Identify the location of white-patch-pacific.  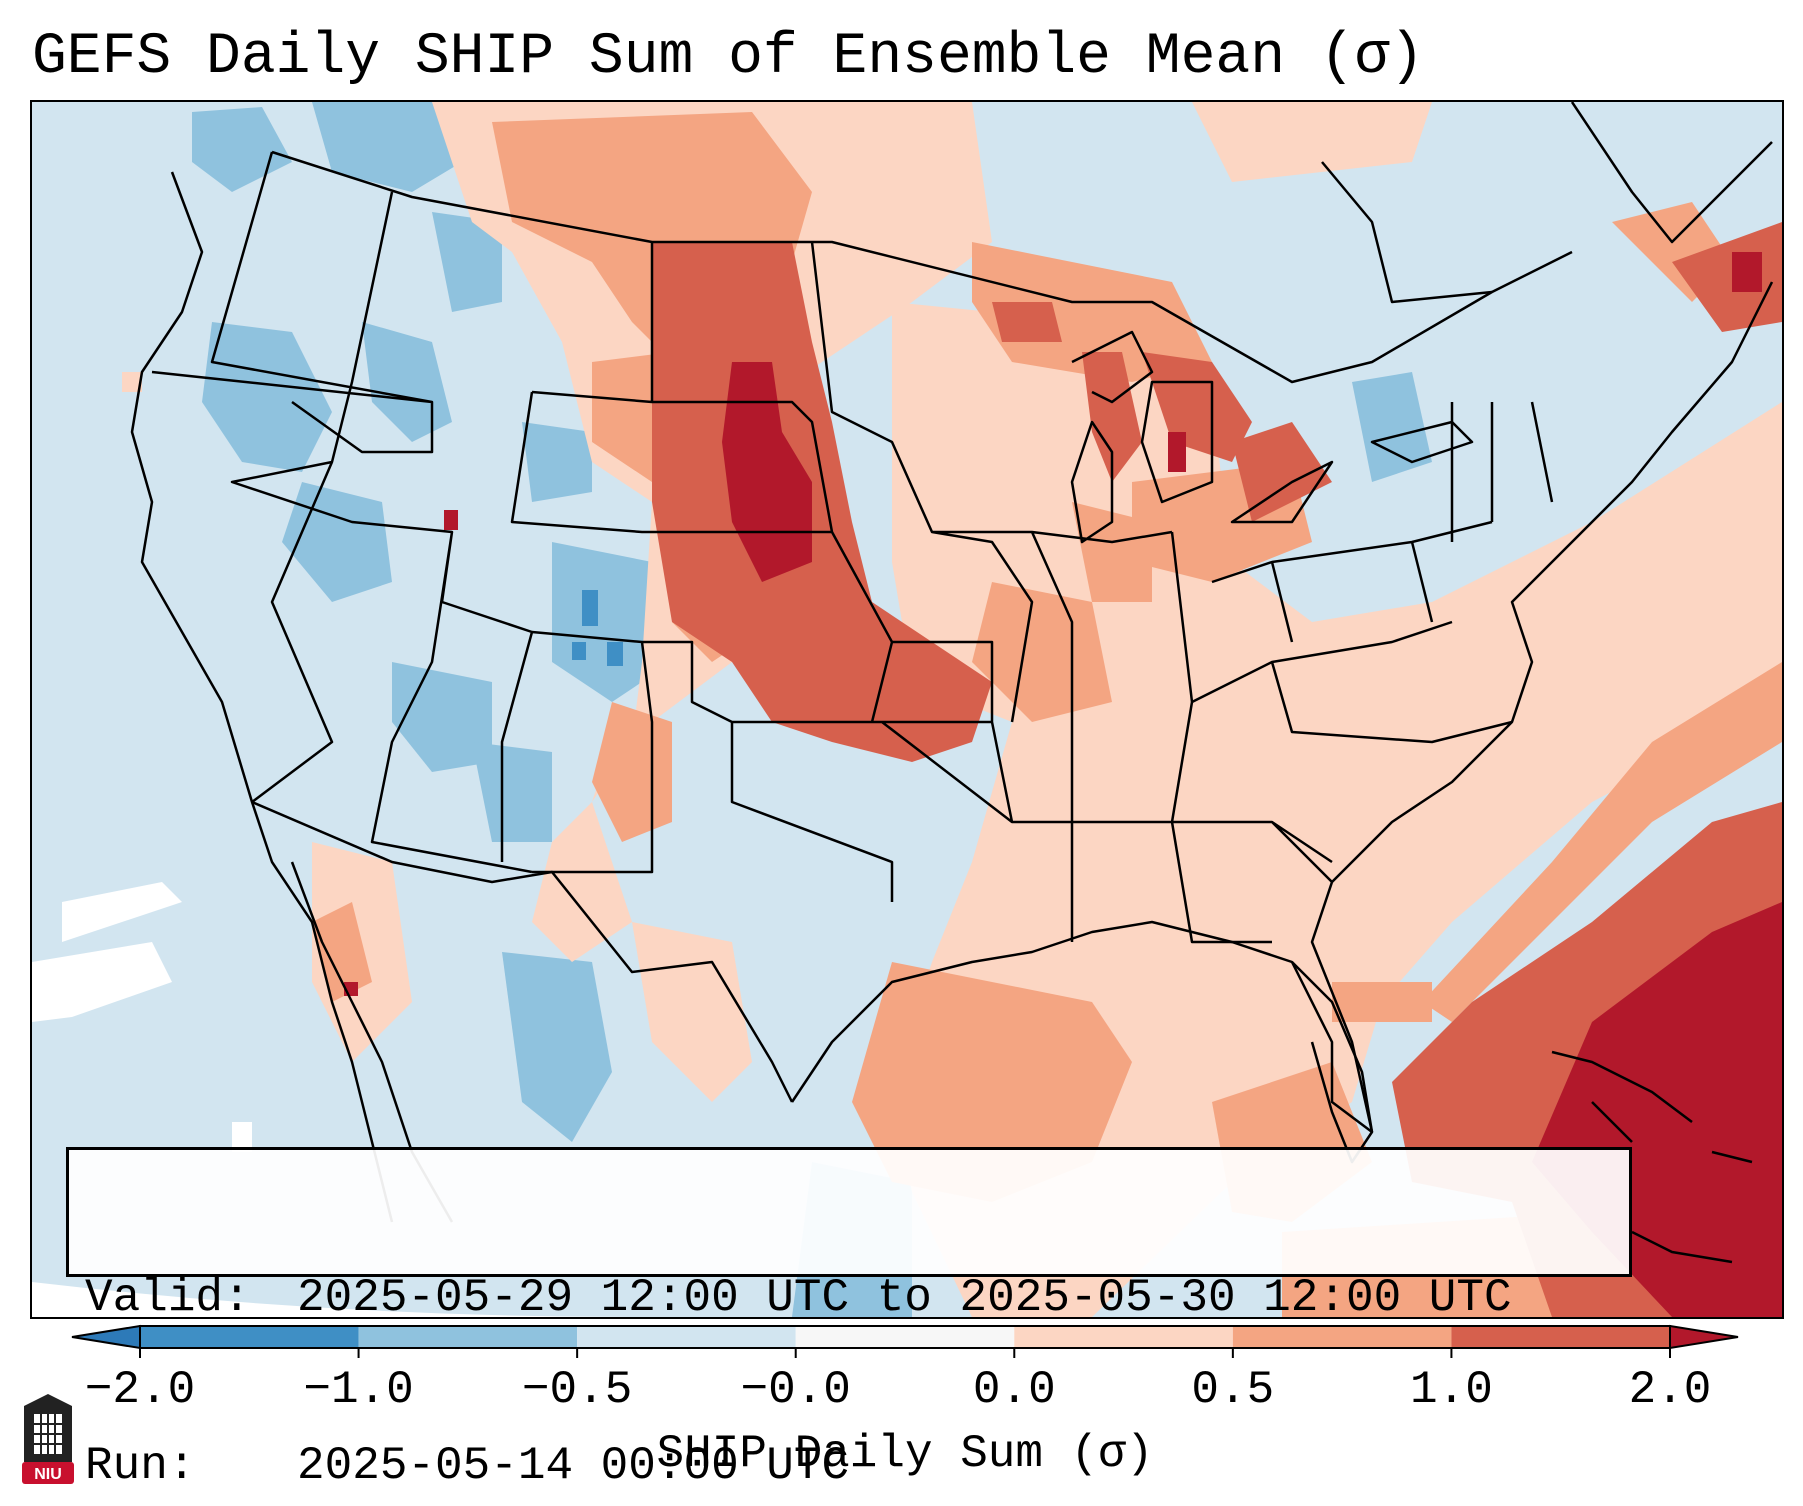
(102, 982).